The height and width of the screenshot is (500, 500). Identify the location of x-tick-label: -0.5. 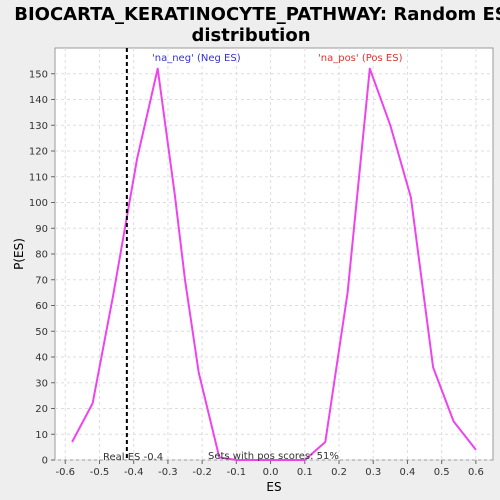
(100, 472).